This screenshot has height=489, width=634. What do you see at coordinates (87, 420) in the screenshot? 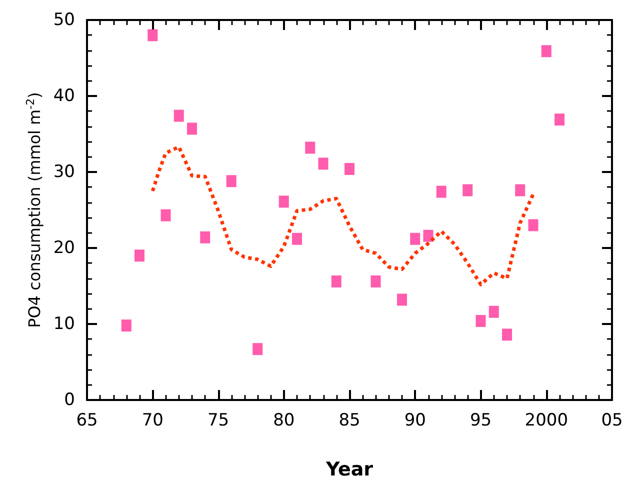
I see `x-tick-label: 65` at bounding box center [87, 420].